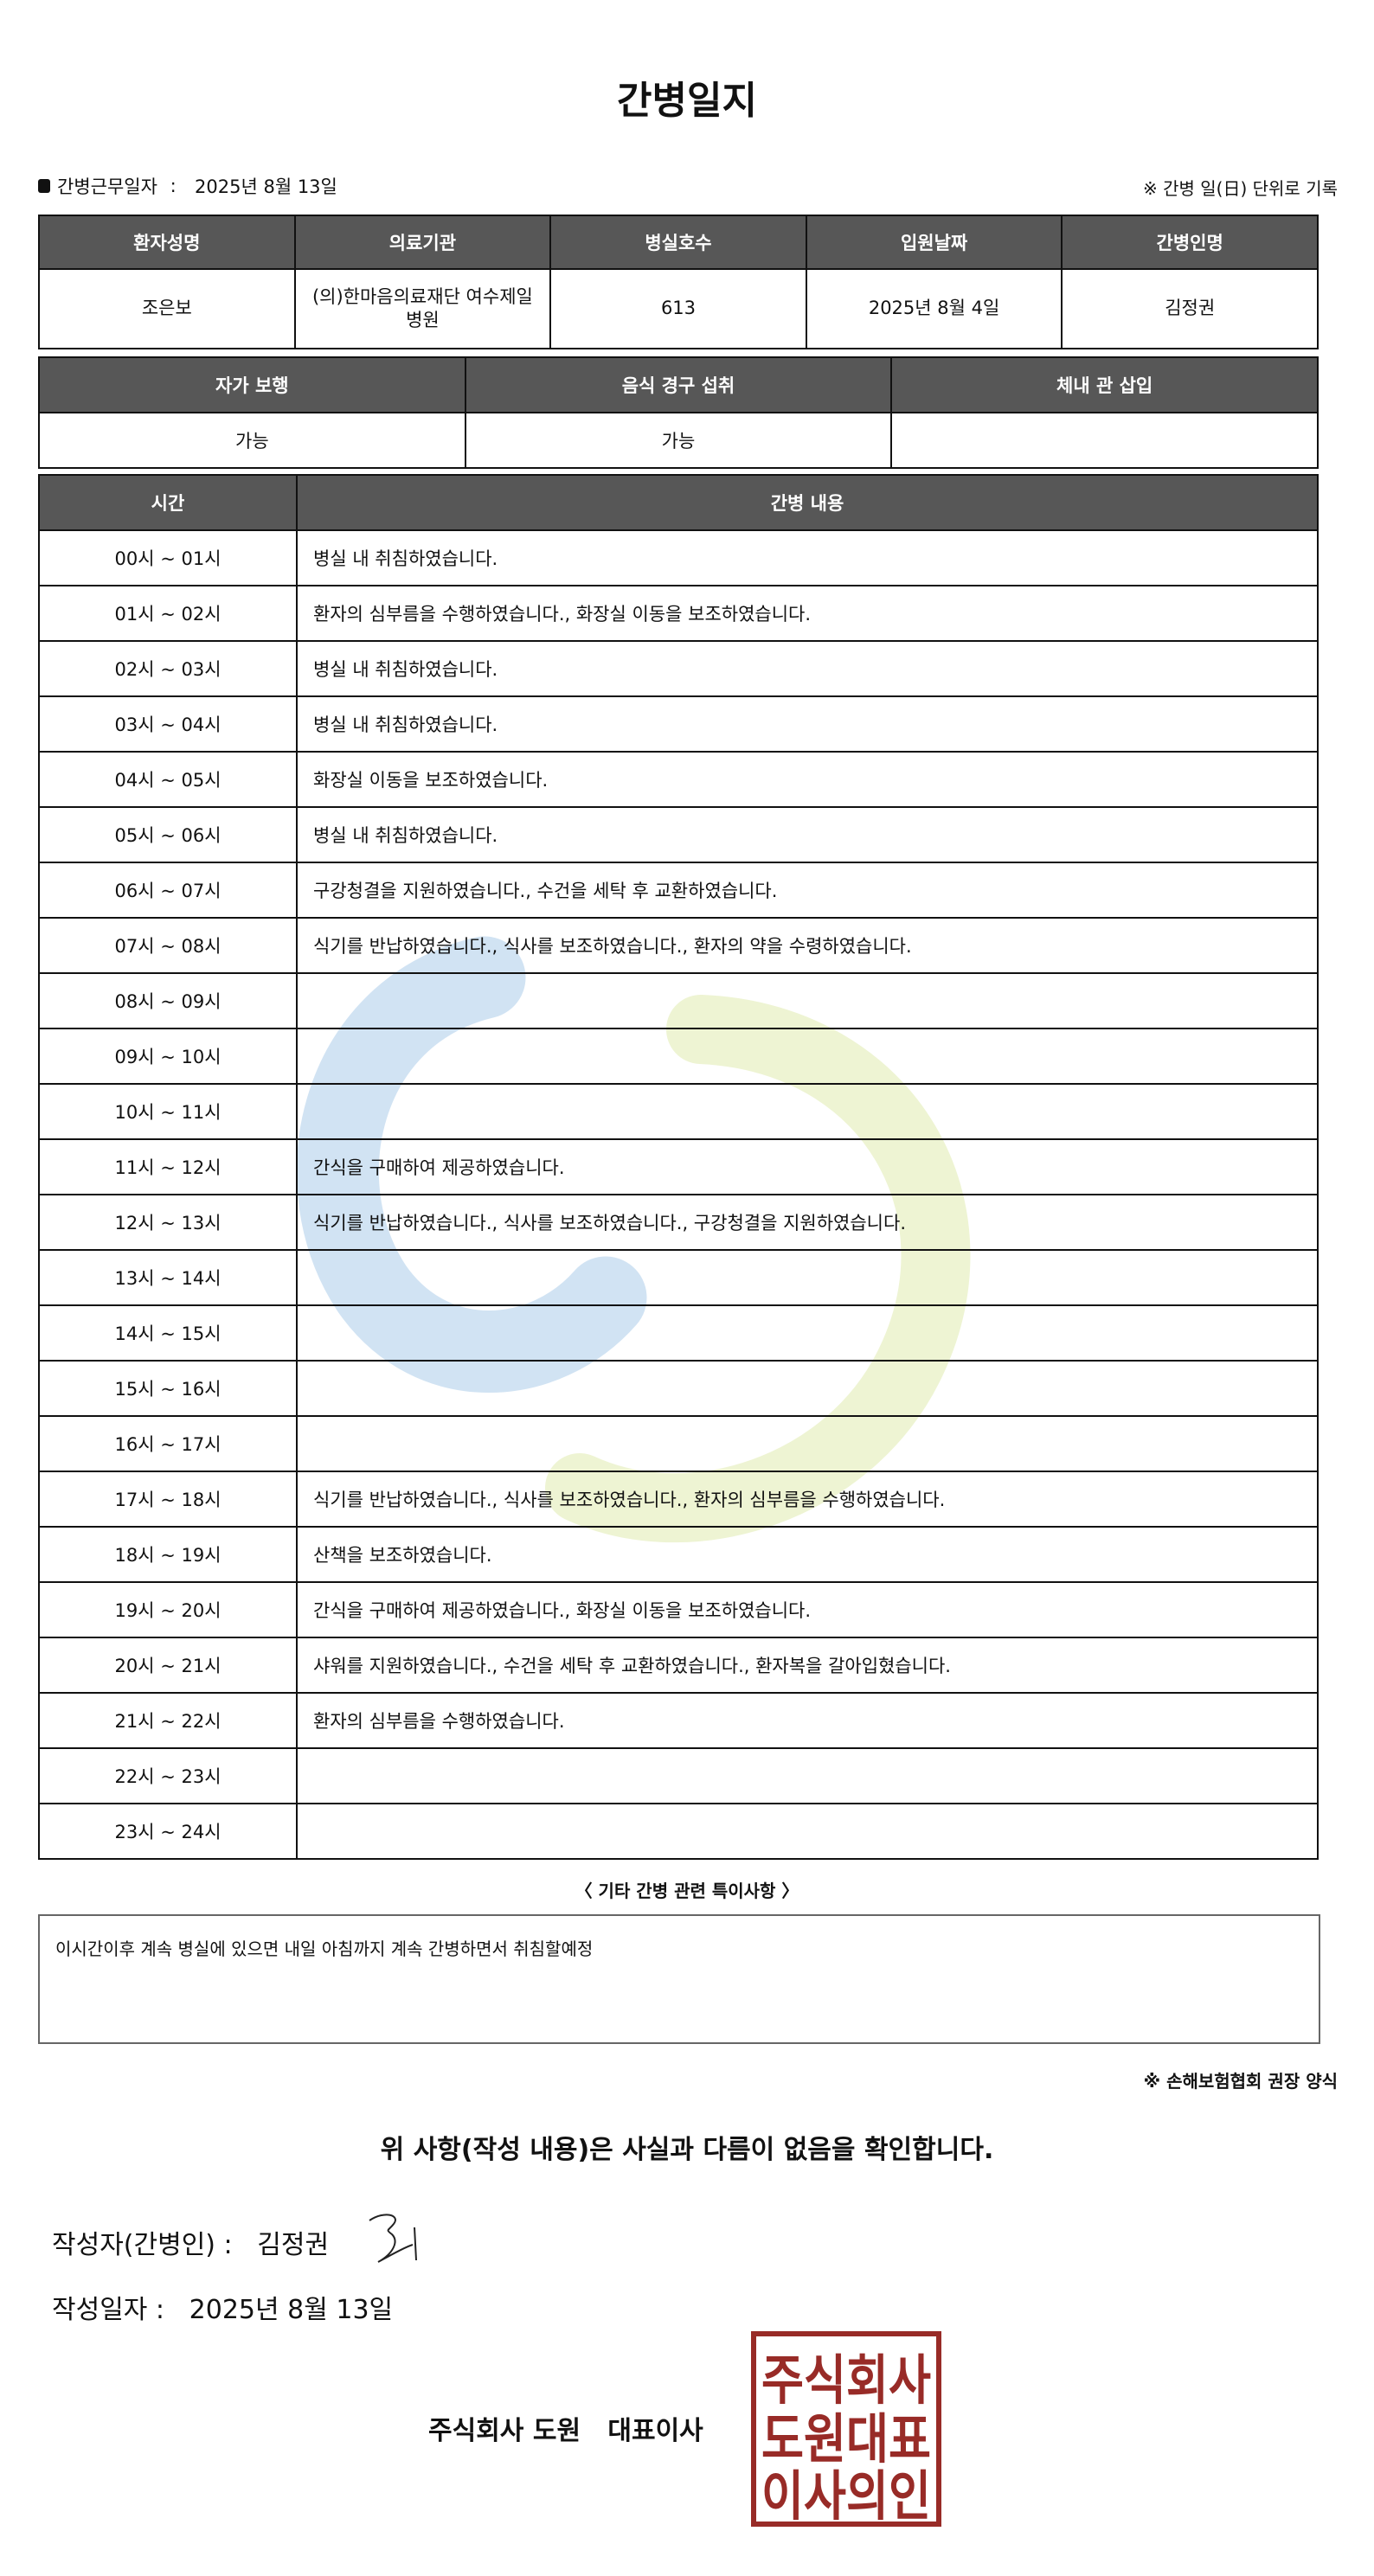  Describe the element at coordinates (168, 834) in the screenshot. I see `log-time: 05시 ~ 06시` at that location.